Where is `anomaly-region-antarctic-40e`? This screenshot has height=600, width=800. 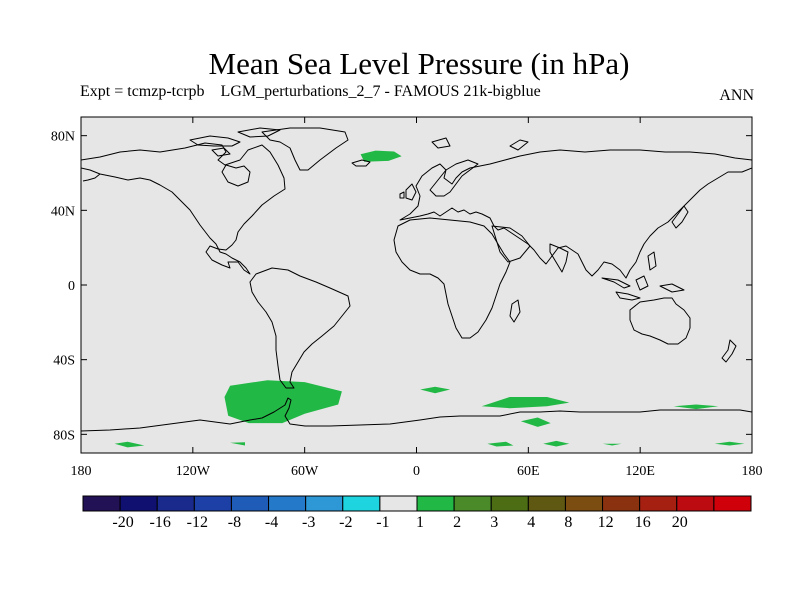
anomaly-region-antarctic-40e is located at coordinates (500, 444).